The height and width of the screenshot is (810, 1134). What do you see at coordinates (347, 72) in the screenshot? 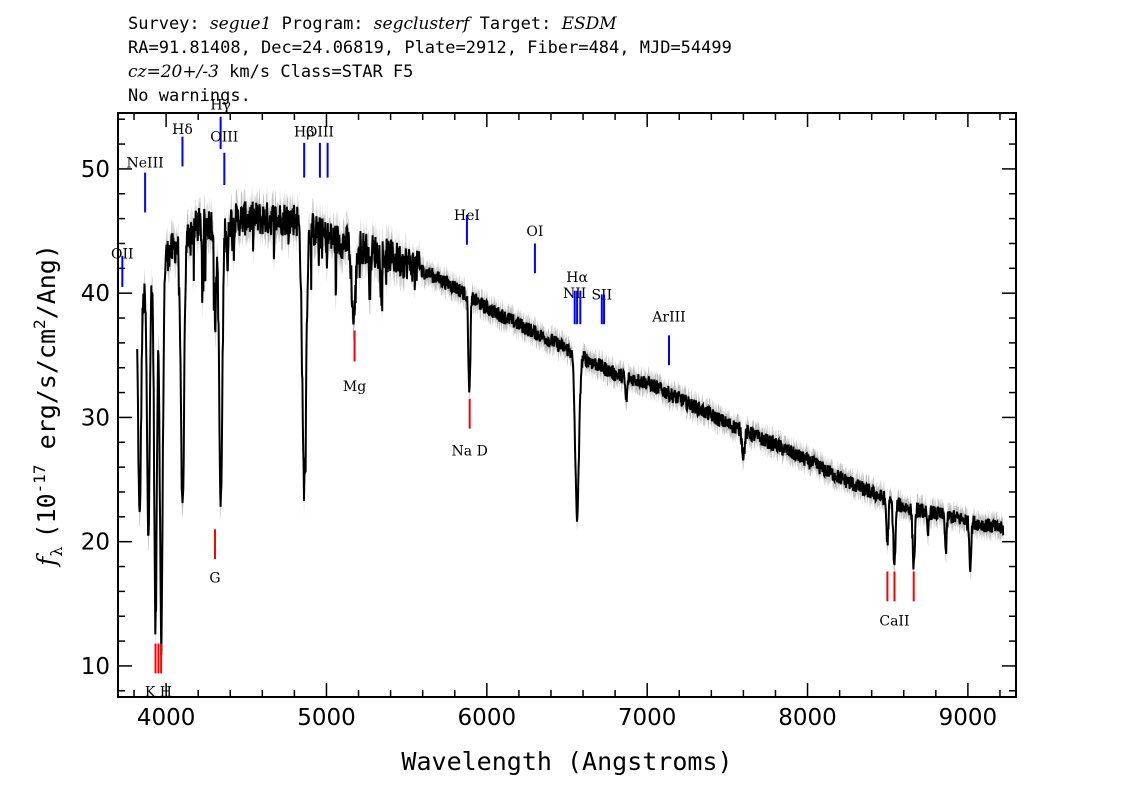
I see `class-value: Class=STAR F5` at bounding box center [347, 72].